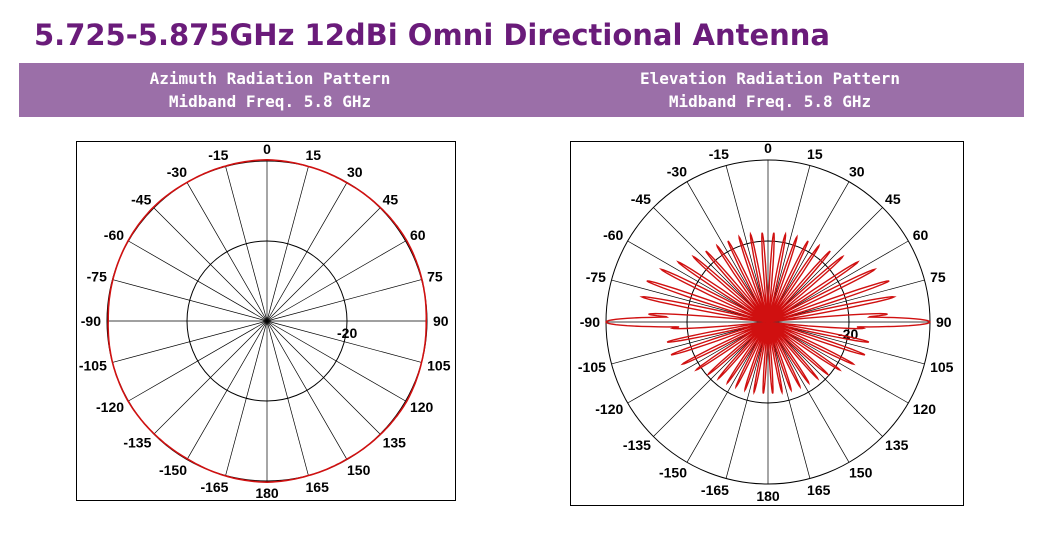  What do you see at coordinates (347, 333) in the screenshot?
I see `radial-label: -20` at bounding box center [347, 333].